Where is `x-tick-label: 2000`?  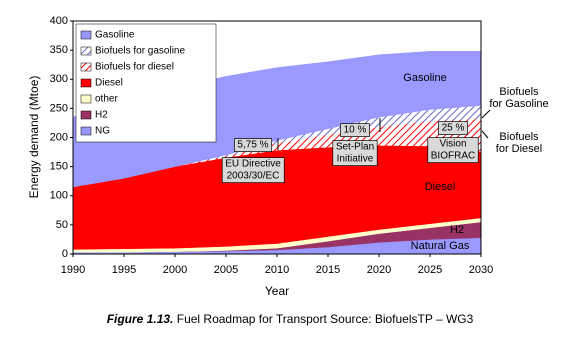 x-tick-label: 2000 is located at coordinates (175, 270).